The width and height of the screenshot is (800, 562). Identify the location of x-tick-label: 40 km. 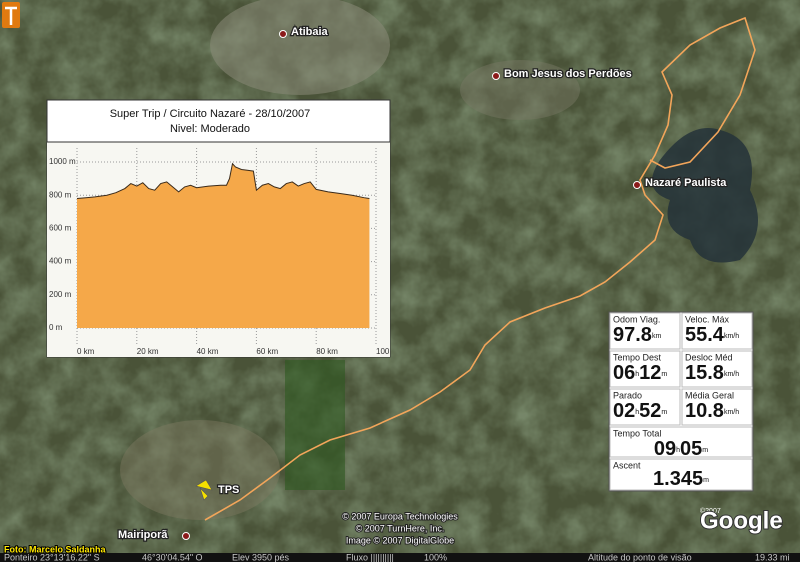
(208, 351).